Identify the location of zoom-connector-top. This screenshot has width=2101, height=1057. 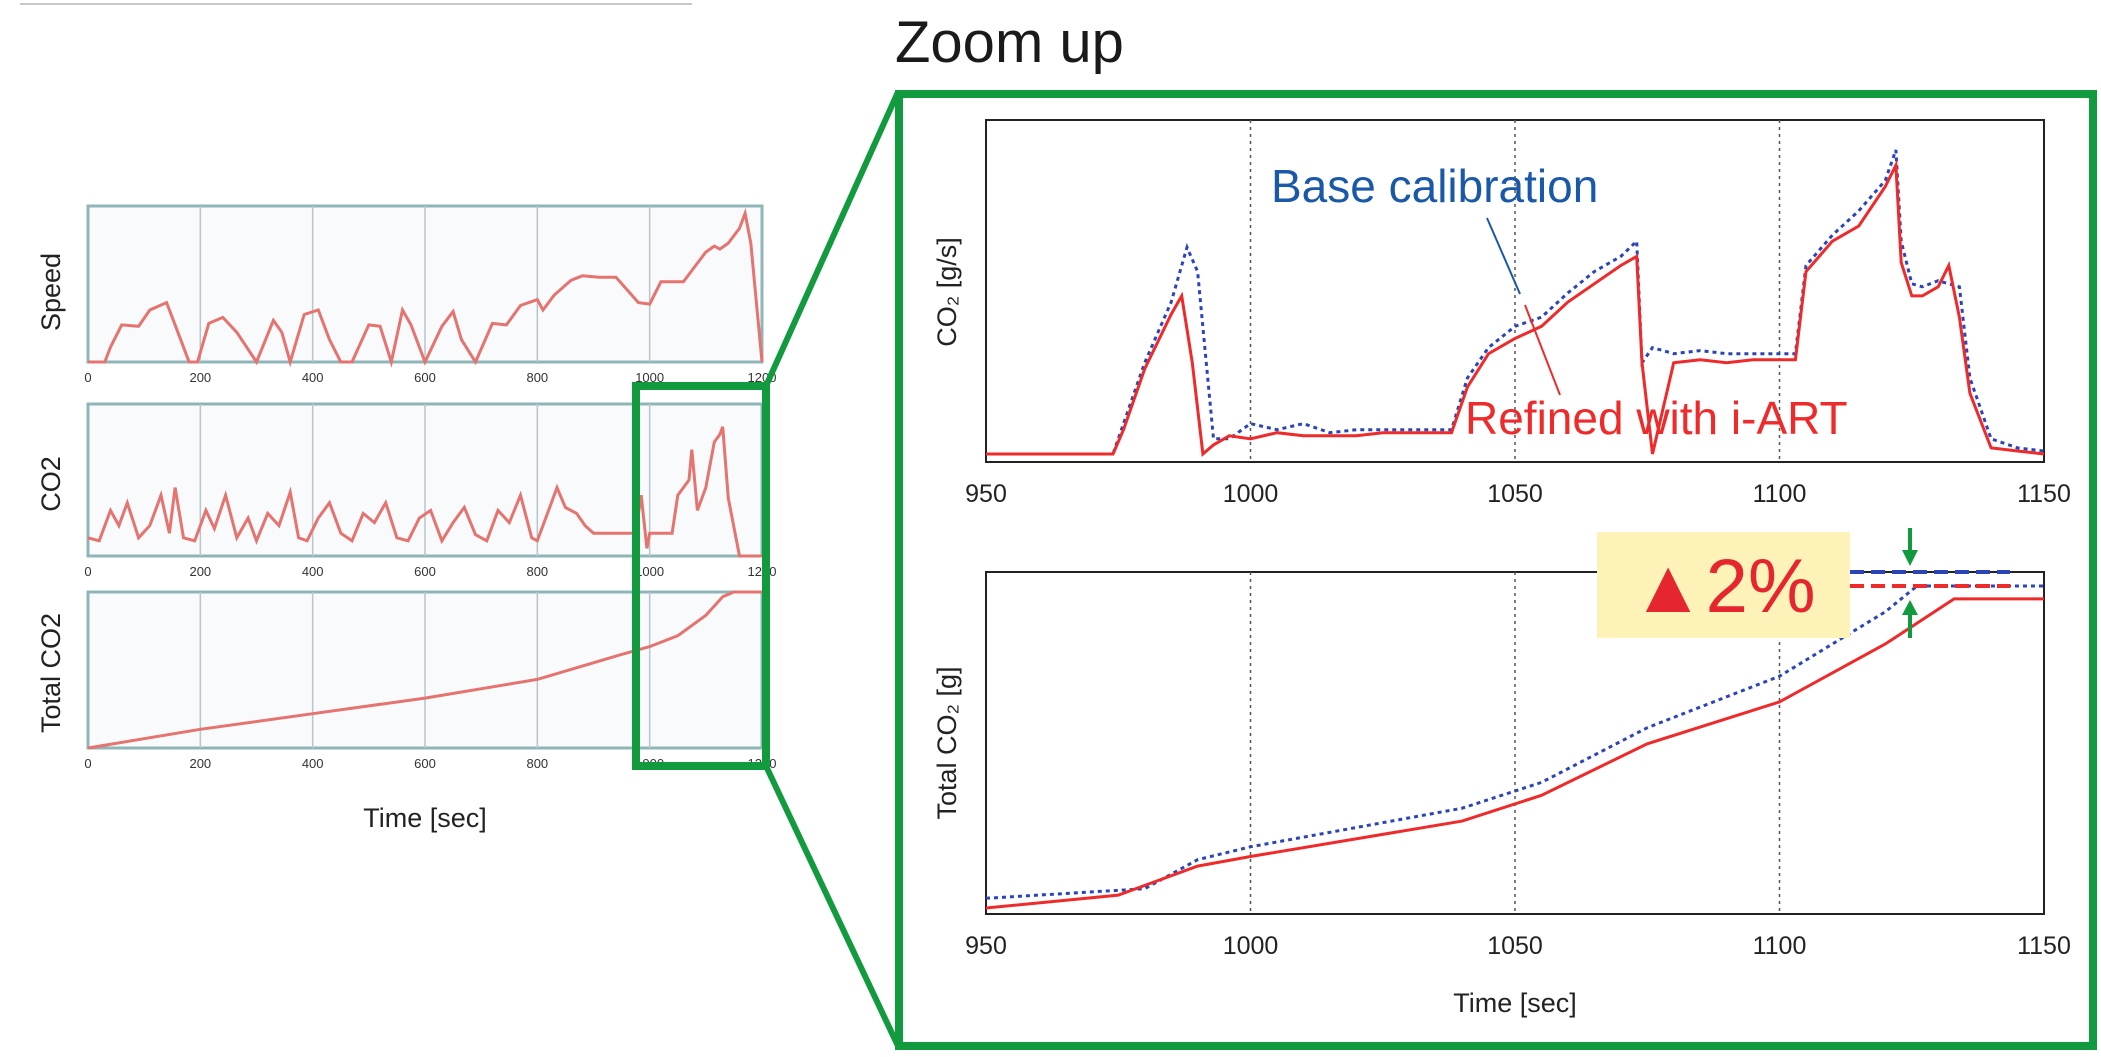
(832, 239).